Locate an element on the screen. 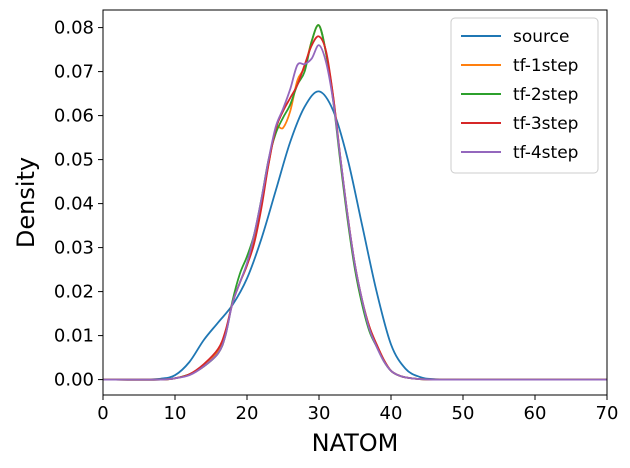  x-tick-label: 0 is located at coordinates (102, 413).